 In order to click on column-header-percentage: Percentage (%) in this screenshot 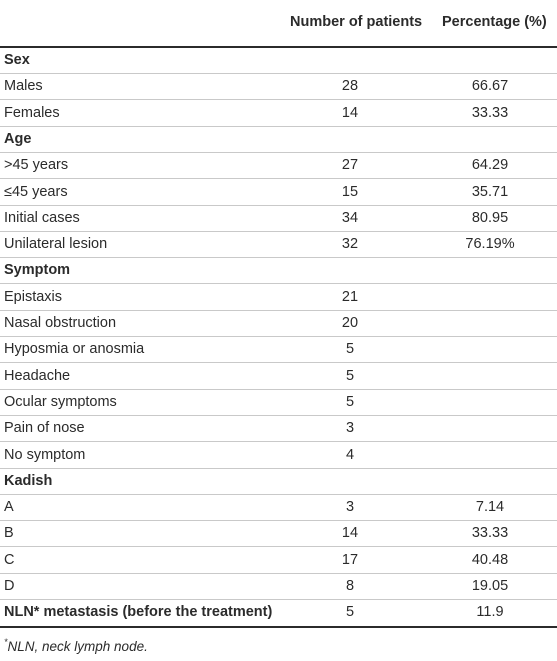, I will do `click(494, 22)`.